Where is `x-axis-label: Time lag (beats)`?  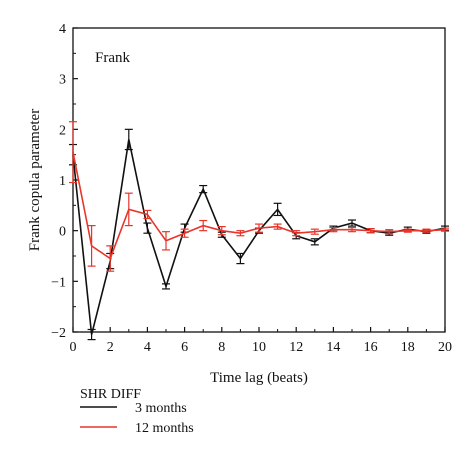
x-axis-label: Time lag (beats) is located at coordinates (259, 378).